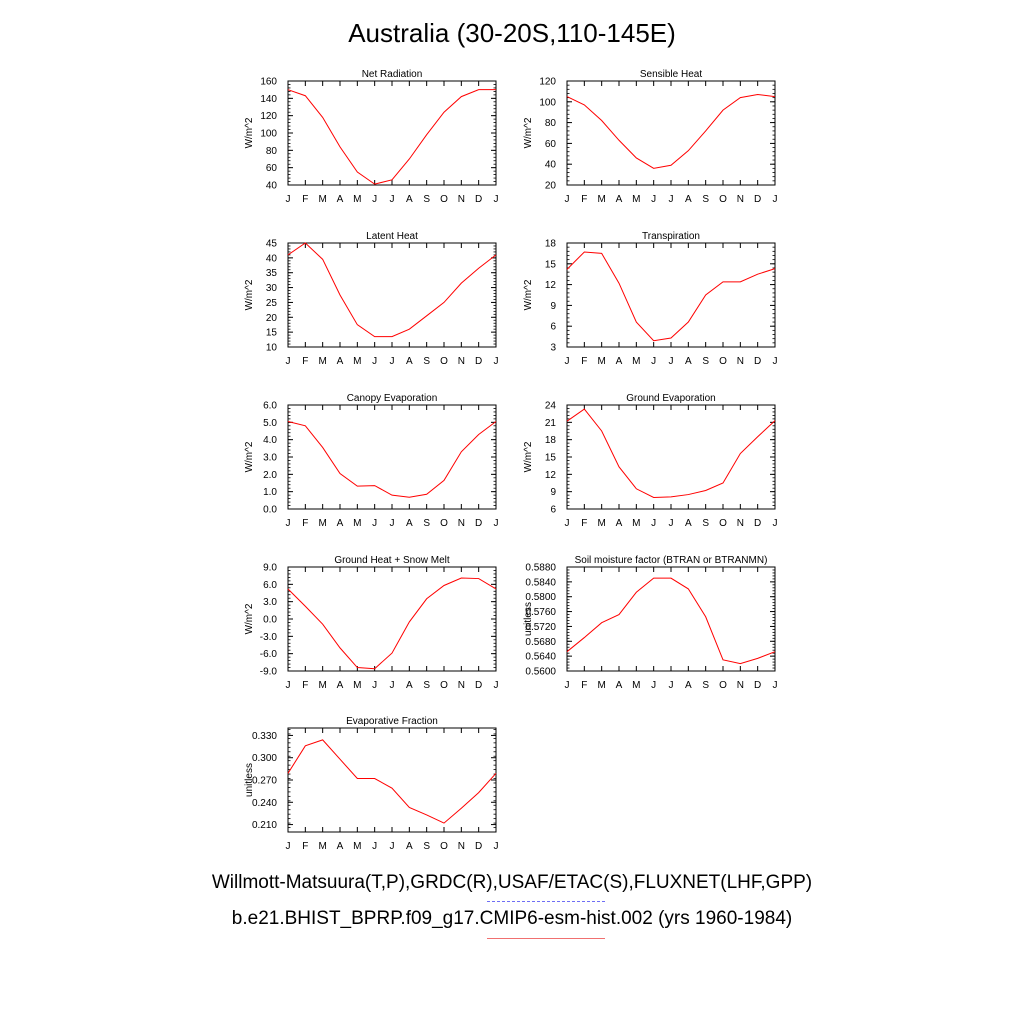 The width and height of the screenshot is (1024, 1024). What do you see at coordinates (270, 585) in the screenshot?
I see `y-tick-label: 6.0` at bounding box center [270, 585].